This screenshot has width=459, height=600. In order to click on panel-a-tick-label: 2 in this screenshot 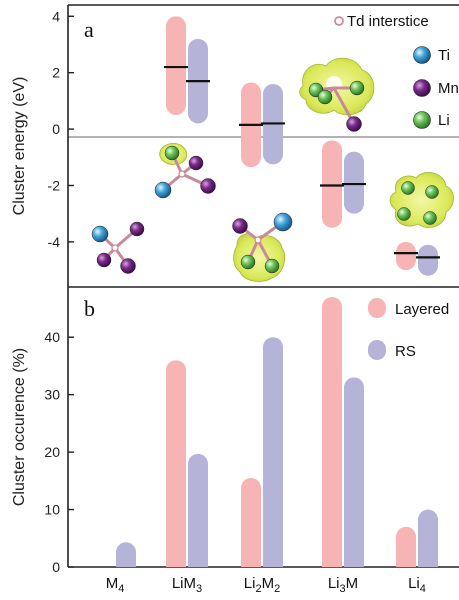, I will do `click(56, 73)`.